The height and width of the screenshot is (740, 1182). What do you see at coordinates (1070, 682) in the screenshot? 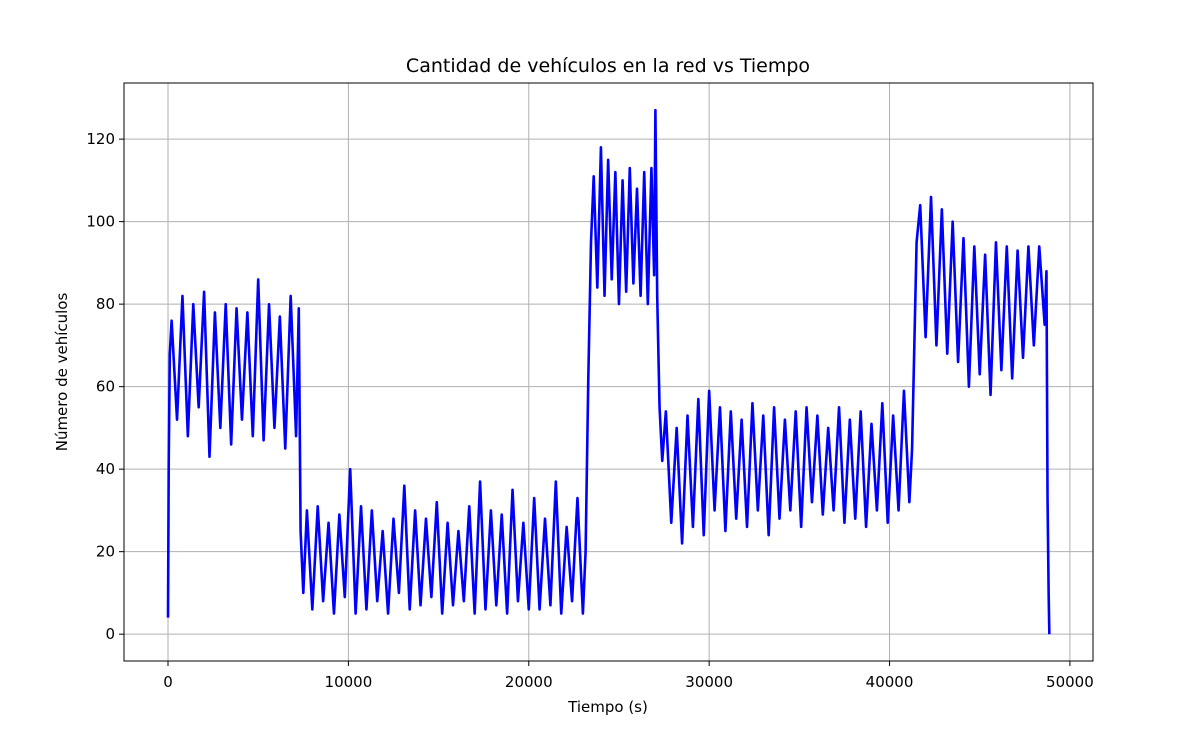
I see `x-tick-label: 50000` at bounding box center [1070, 682].